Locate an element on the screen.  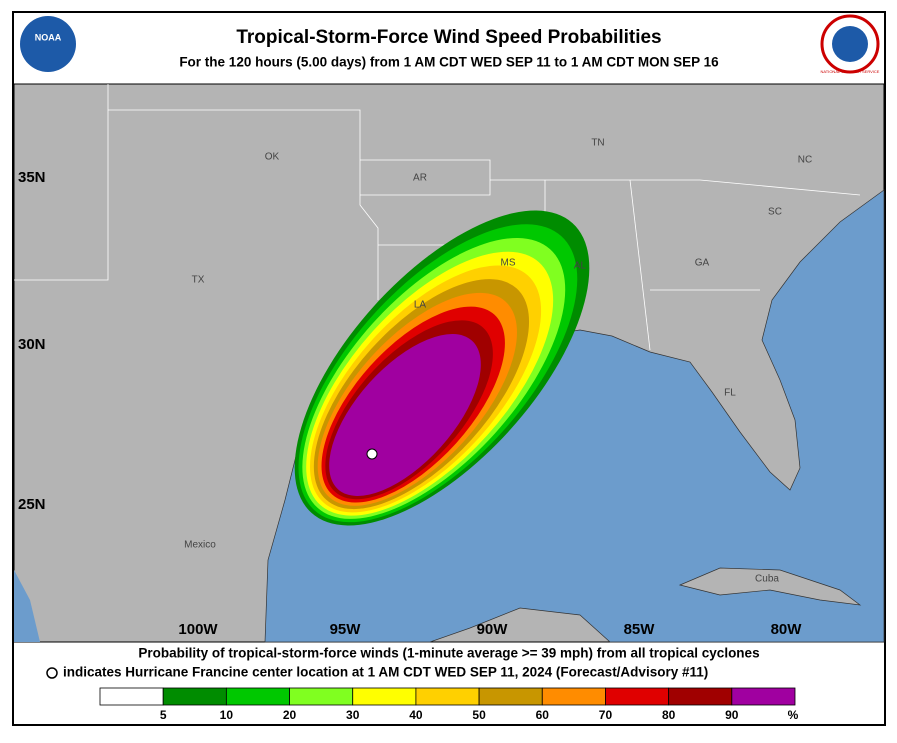
legend-tick-label: 50 is located at coordinates (479, 715).